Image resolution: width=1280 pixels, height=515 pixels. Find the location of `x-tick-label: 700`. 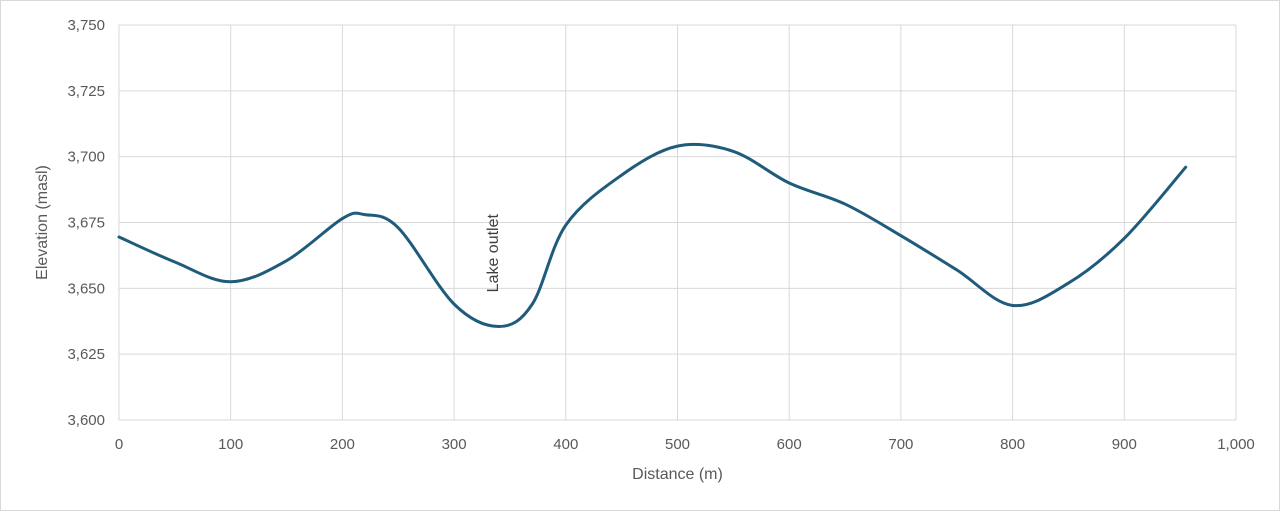

x-tick-label: 700 is located at coordinates (900, 444).